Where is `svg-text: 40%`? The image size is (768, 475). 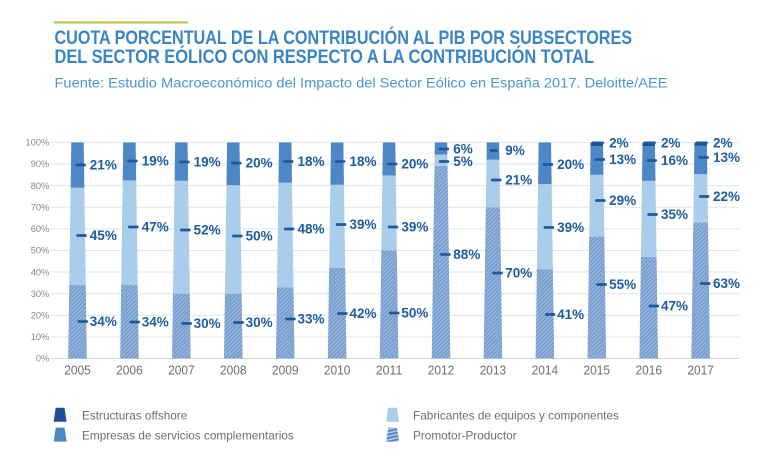 svg-text: 40% is located at coordinates (40, 272).